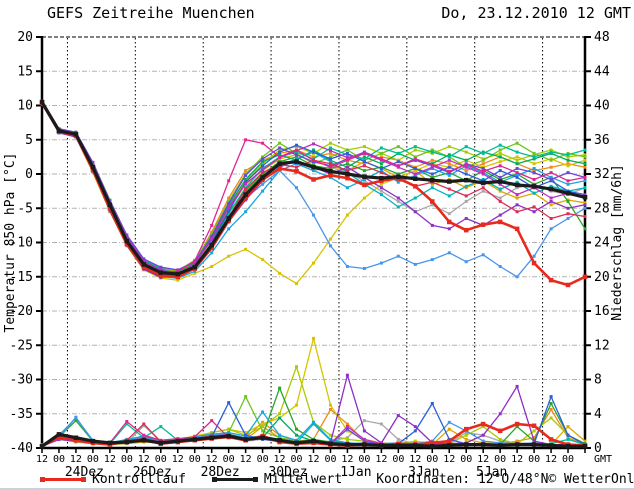 This screenshot has width=634, height=490. What do you see at coordinates (491, 472) in the screenshot?
I see `svg-text: 5Jan` at bounding box center [491, 472].